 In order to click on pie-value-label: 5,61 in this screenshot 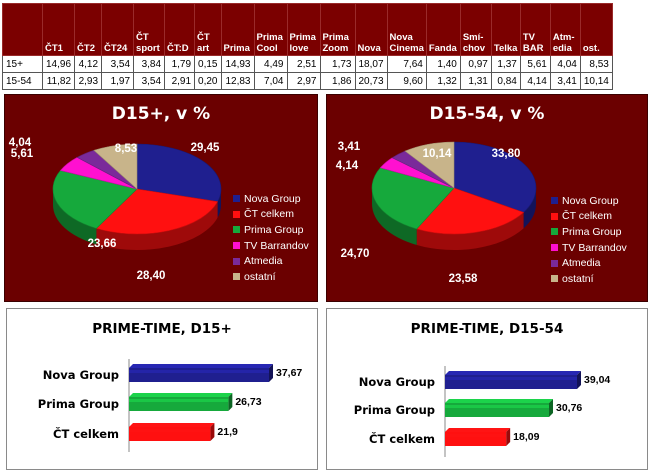, I will do `click(22, 154)`.